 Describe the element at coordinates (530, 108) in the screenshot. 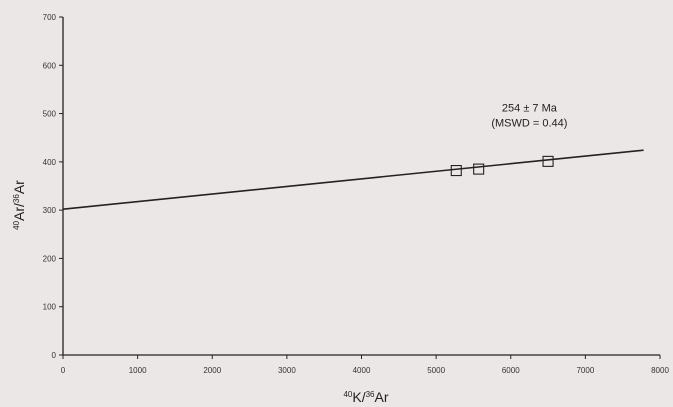

I see `annotation-age: 254 ± 7 Ma` at that location.